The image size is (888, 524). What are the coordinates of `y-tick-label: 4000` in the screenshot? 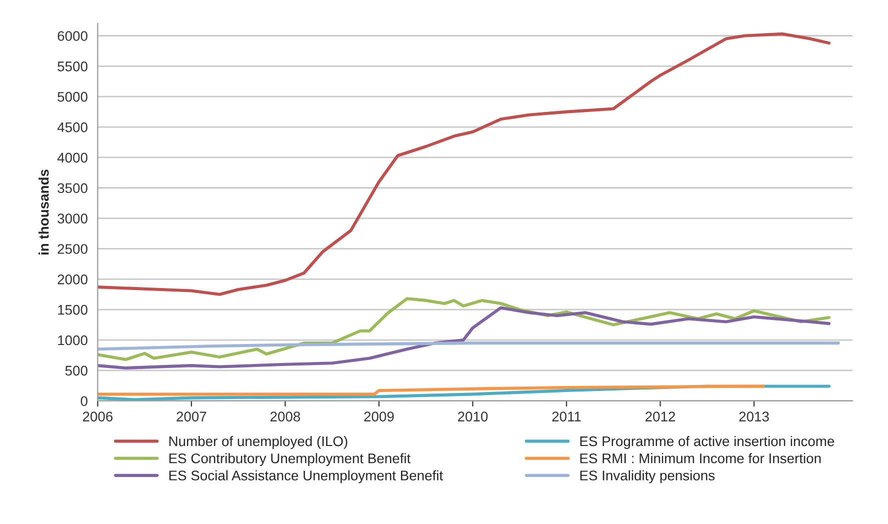 It's located at (72, 157).